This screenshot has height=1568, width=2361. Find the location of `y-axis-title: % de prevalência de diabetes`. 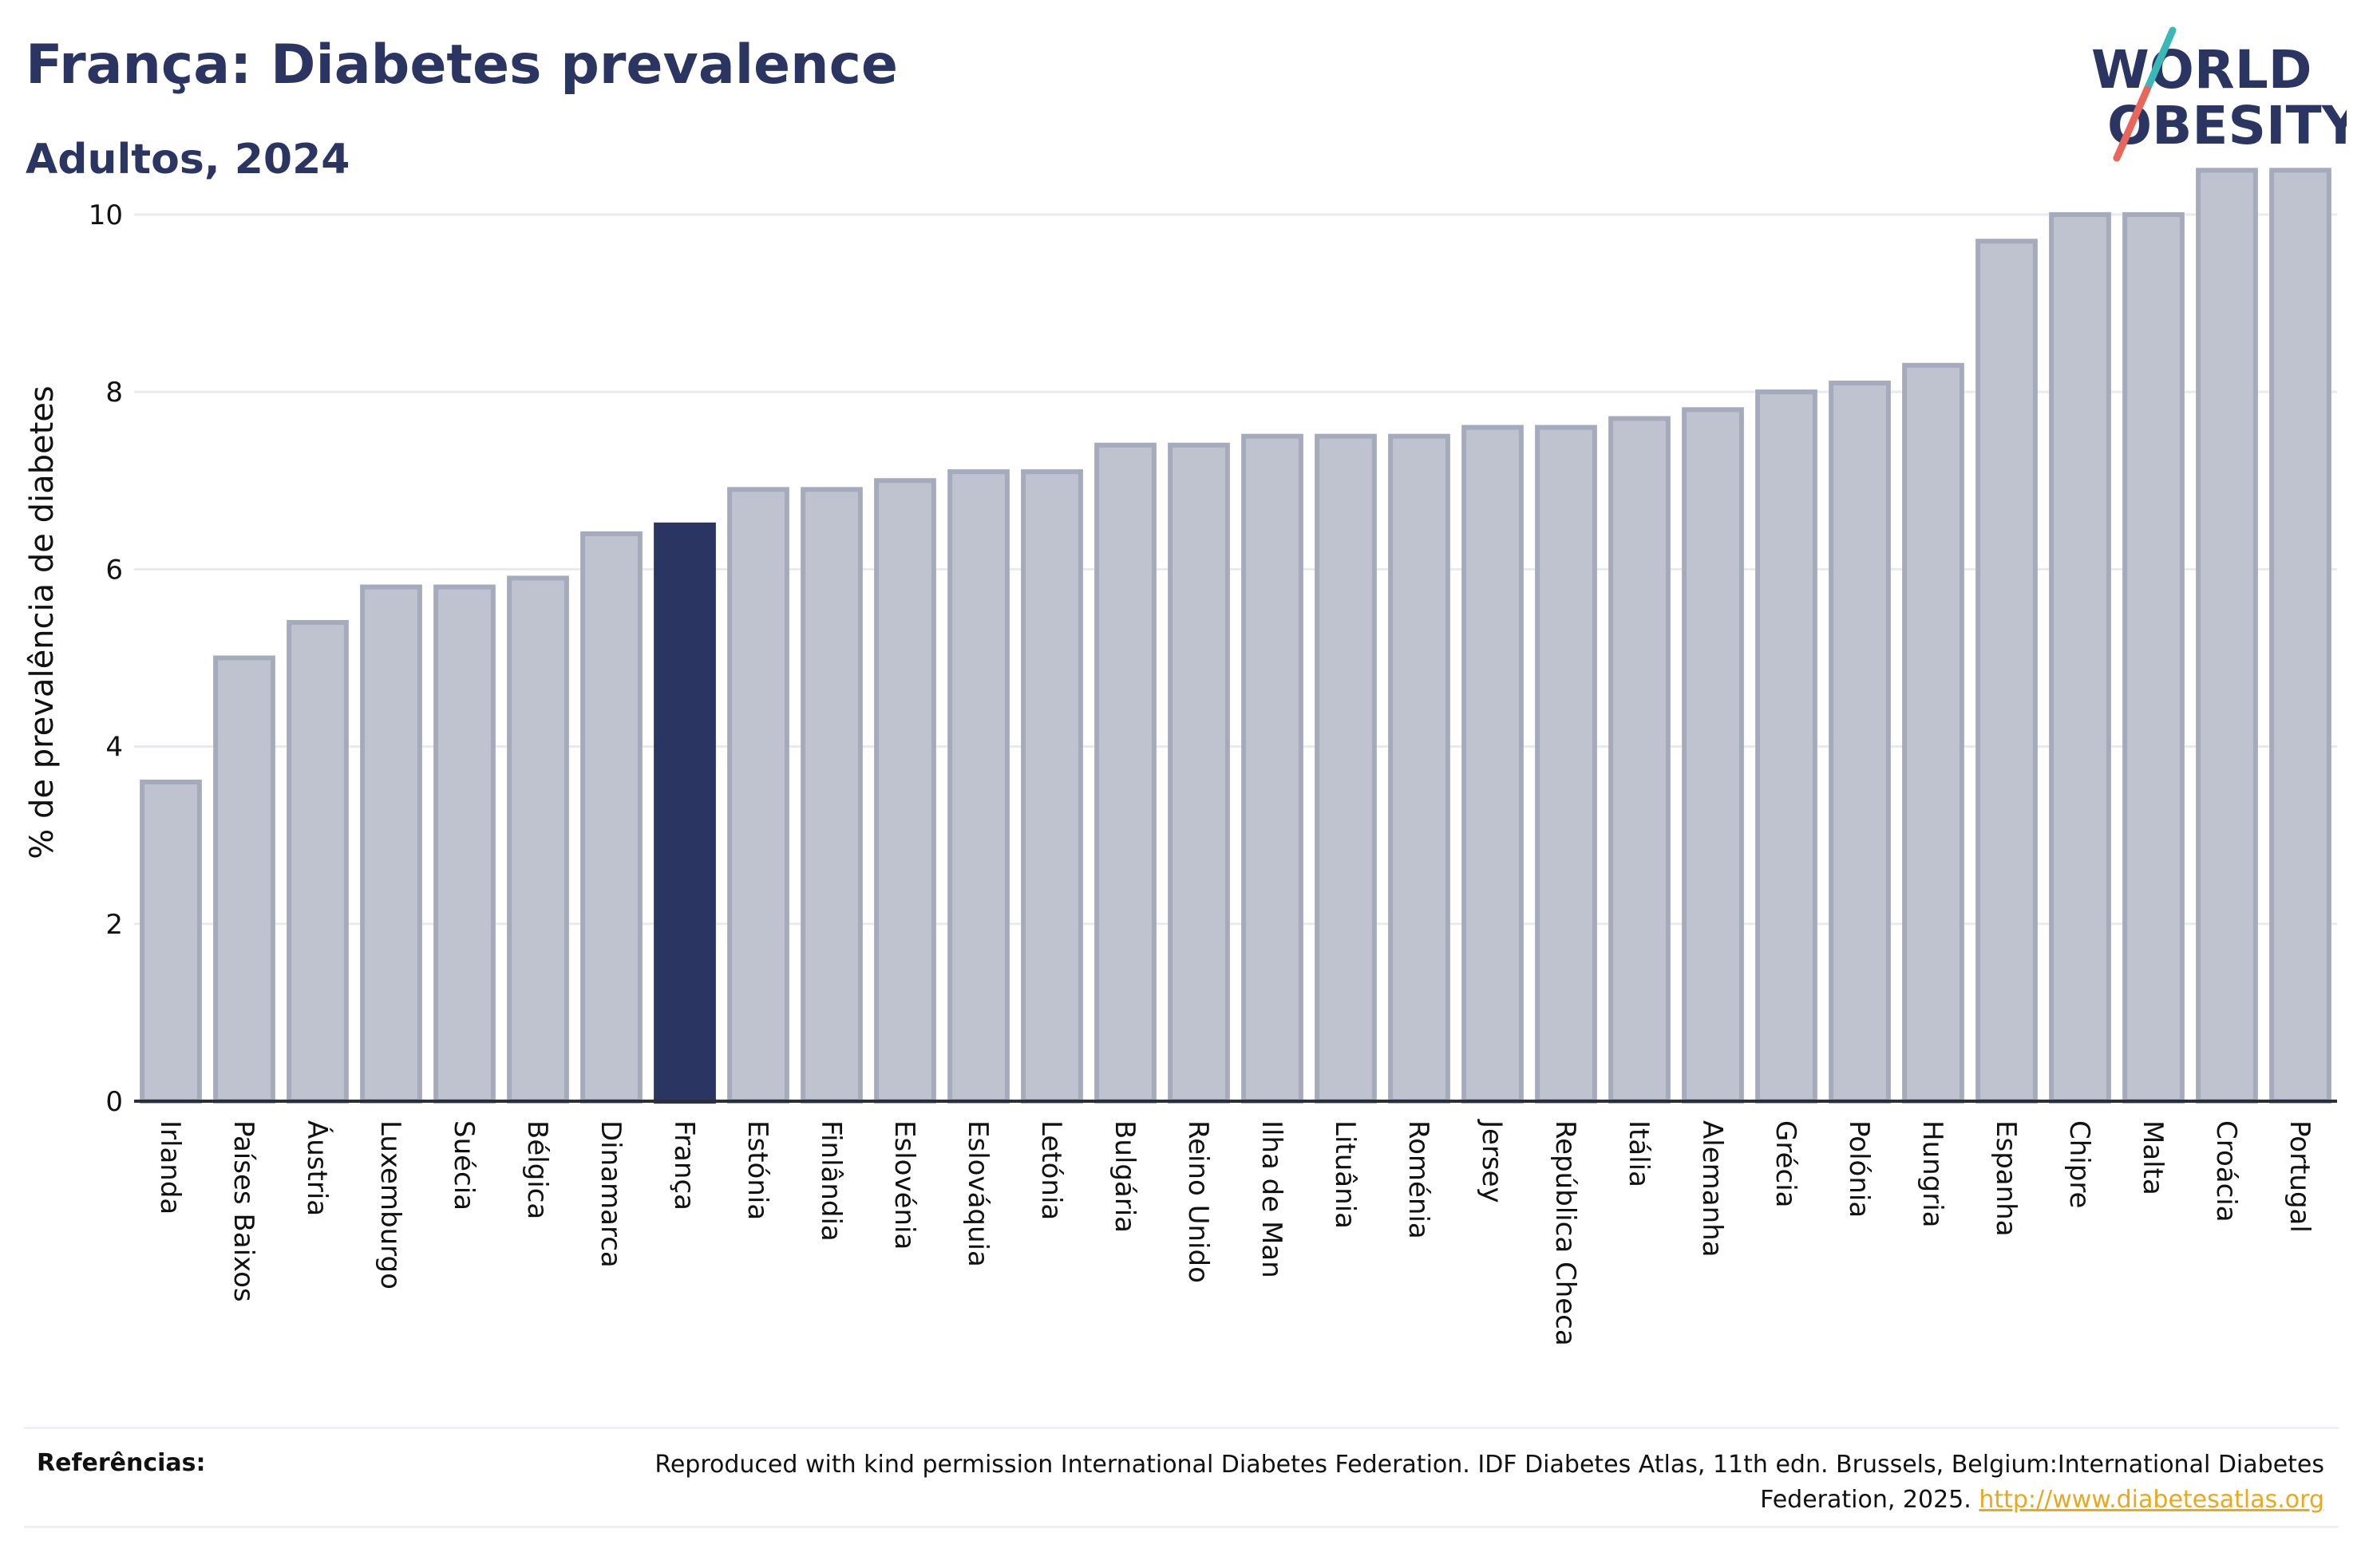

y-axis-title: % de prevalência de diabetes is located at coordinates (42, 622).